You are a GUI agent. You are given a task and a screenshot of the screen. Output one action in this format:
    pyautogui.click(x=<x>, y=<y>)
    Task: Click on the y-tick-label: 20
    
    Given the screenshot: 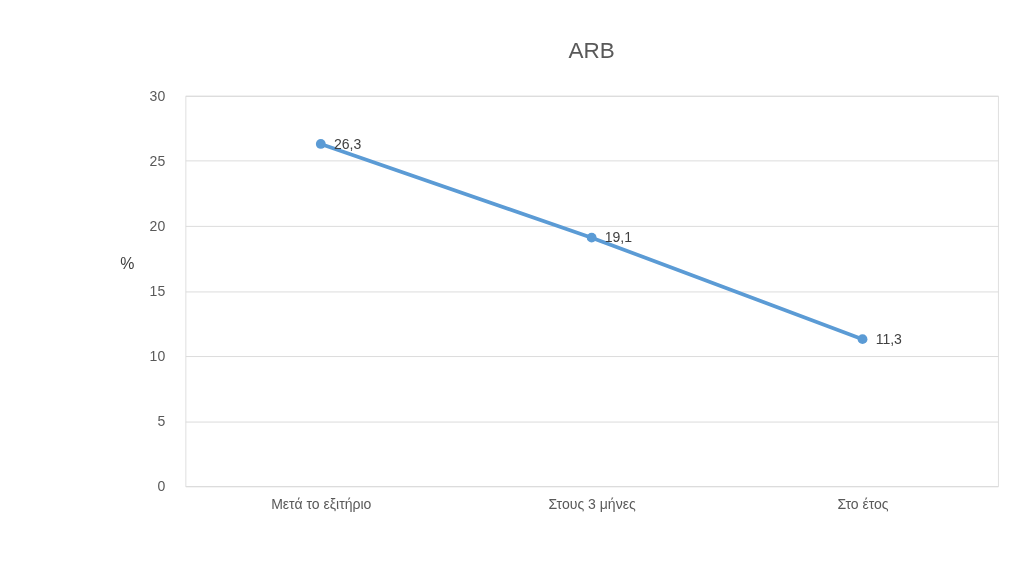 What is the action you would take?
    pyautogui.click(x=157, y=226)
    